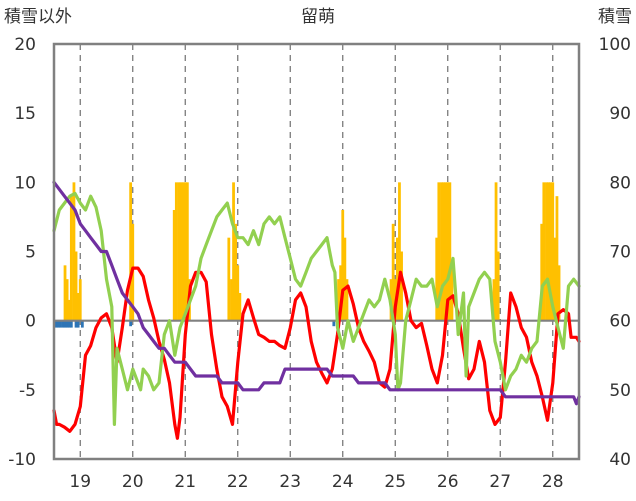  What do you see at coordinates (620, 114) in the screenshot?
I see `right-y-tick-90: 90` at bounding box center [620, 114].